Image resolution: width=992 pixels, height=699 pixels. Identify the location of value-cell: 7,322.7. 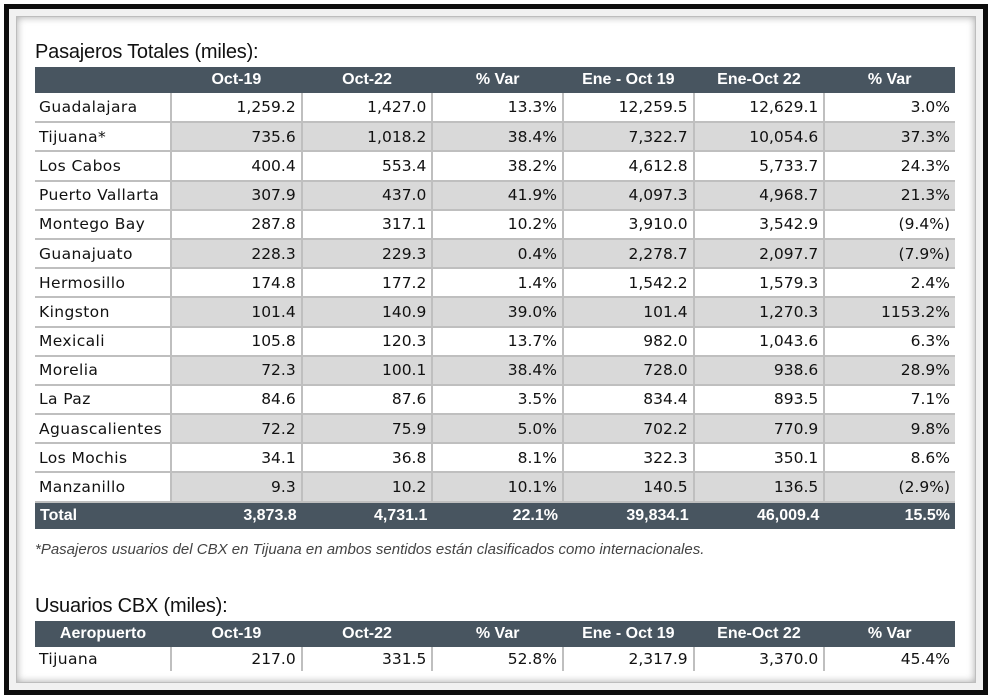
(627, 137).